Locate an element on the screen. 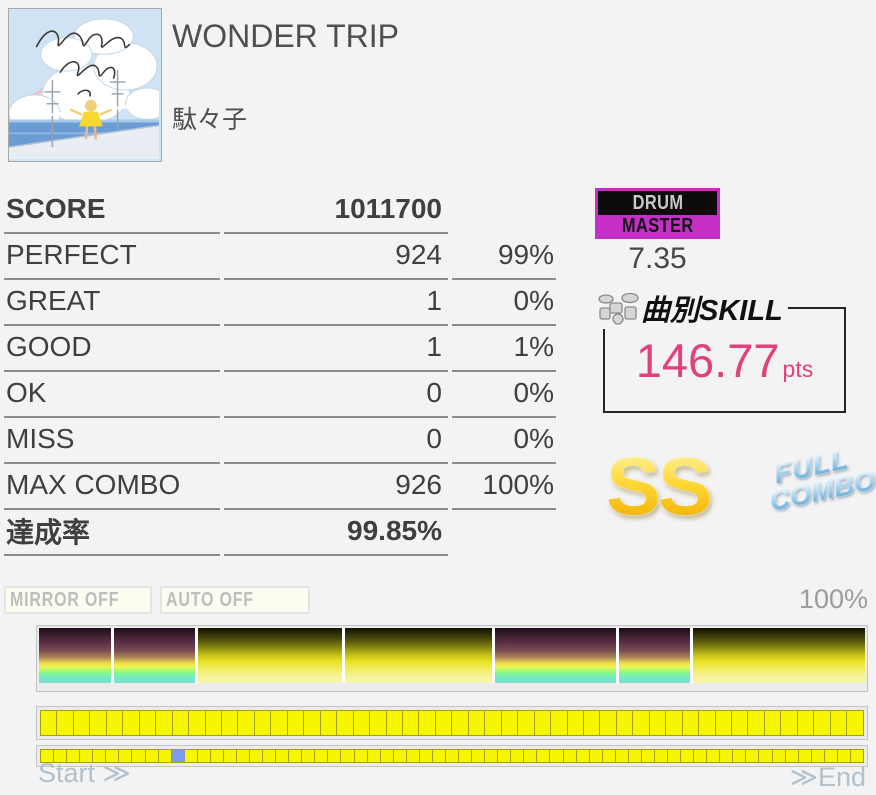 Image resolution: width=876 pixels, height=795 pixels. table-row-perfect: PERFECT 924 99% is located at coordinates (280, 256).